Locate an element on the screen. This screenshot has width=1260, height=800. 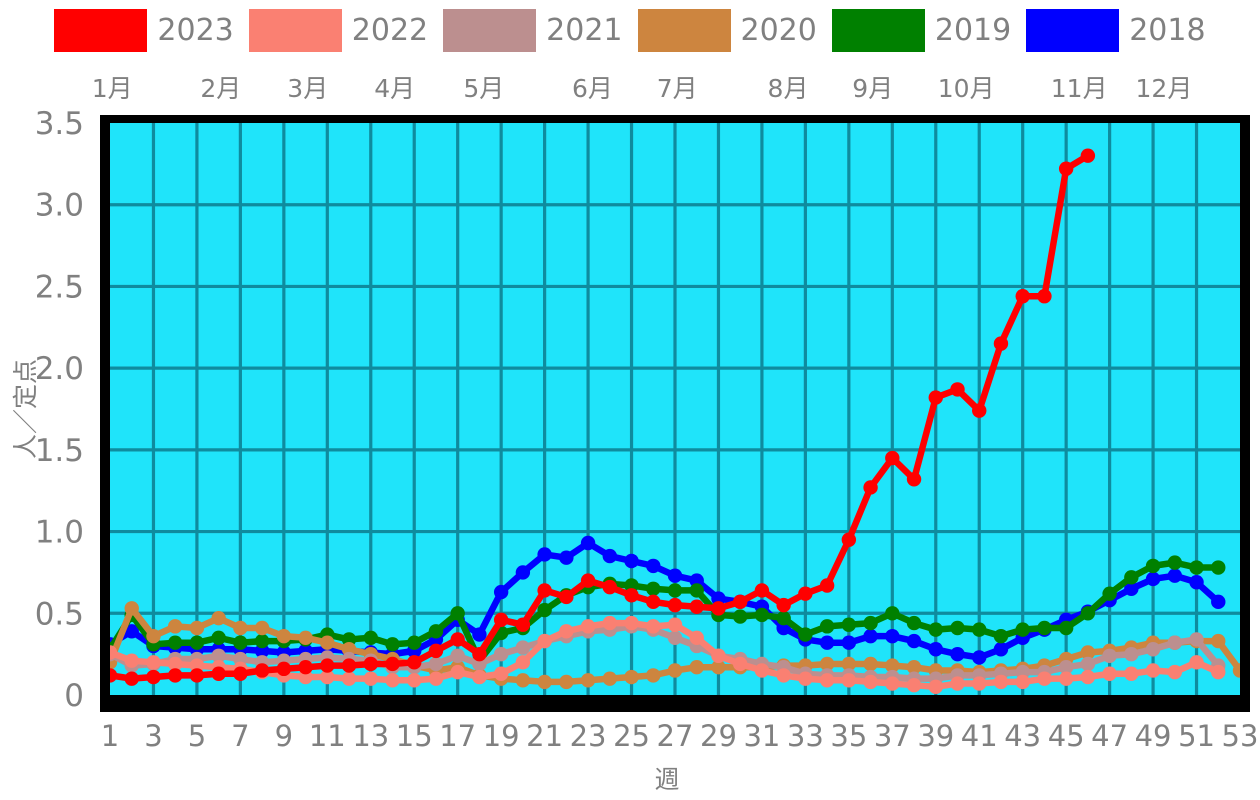
x-tick-label: 53 is located at coordinates (1240, 736).